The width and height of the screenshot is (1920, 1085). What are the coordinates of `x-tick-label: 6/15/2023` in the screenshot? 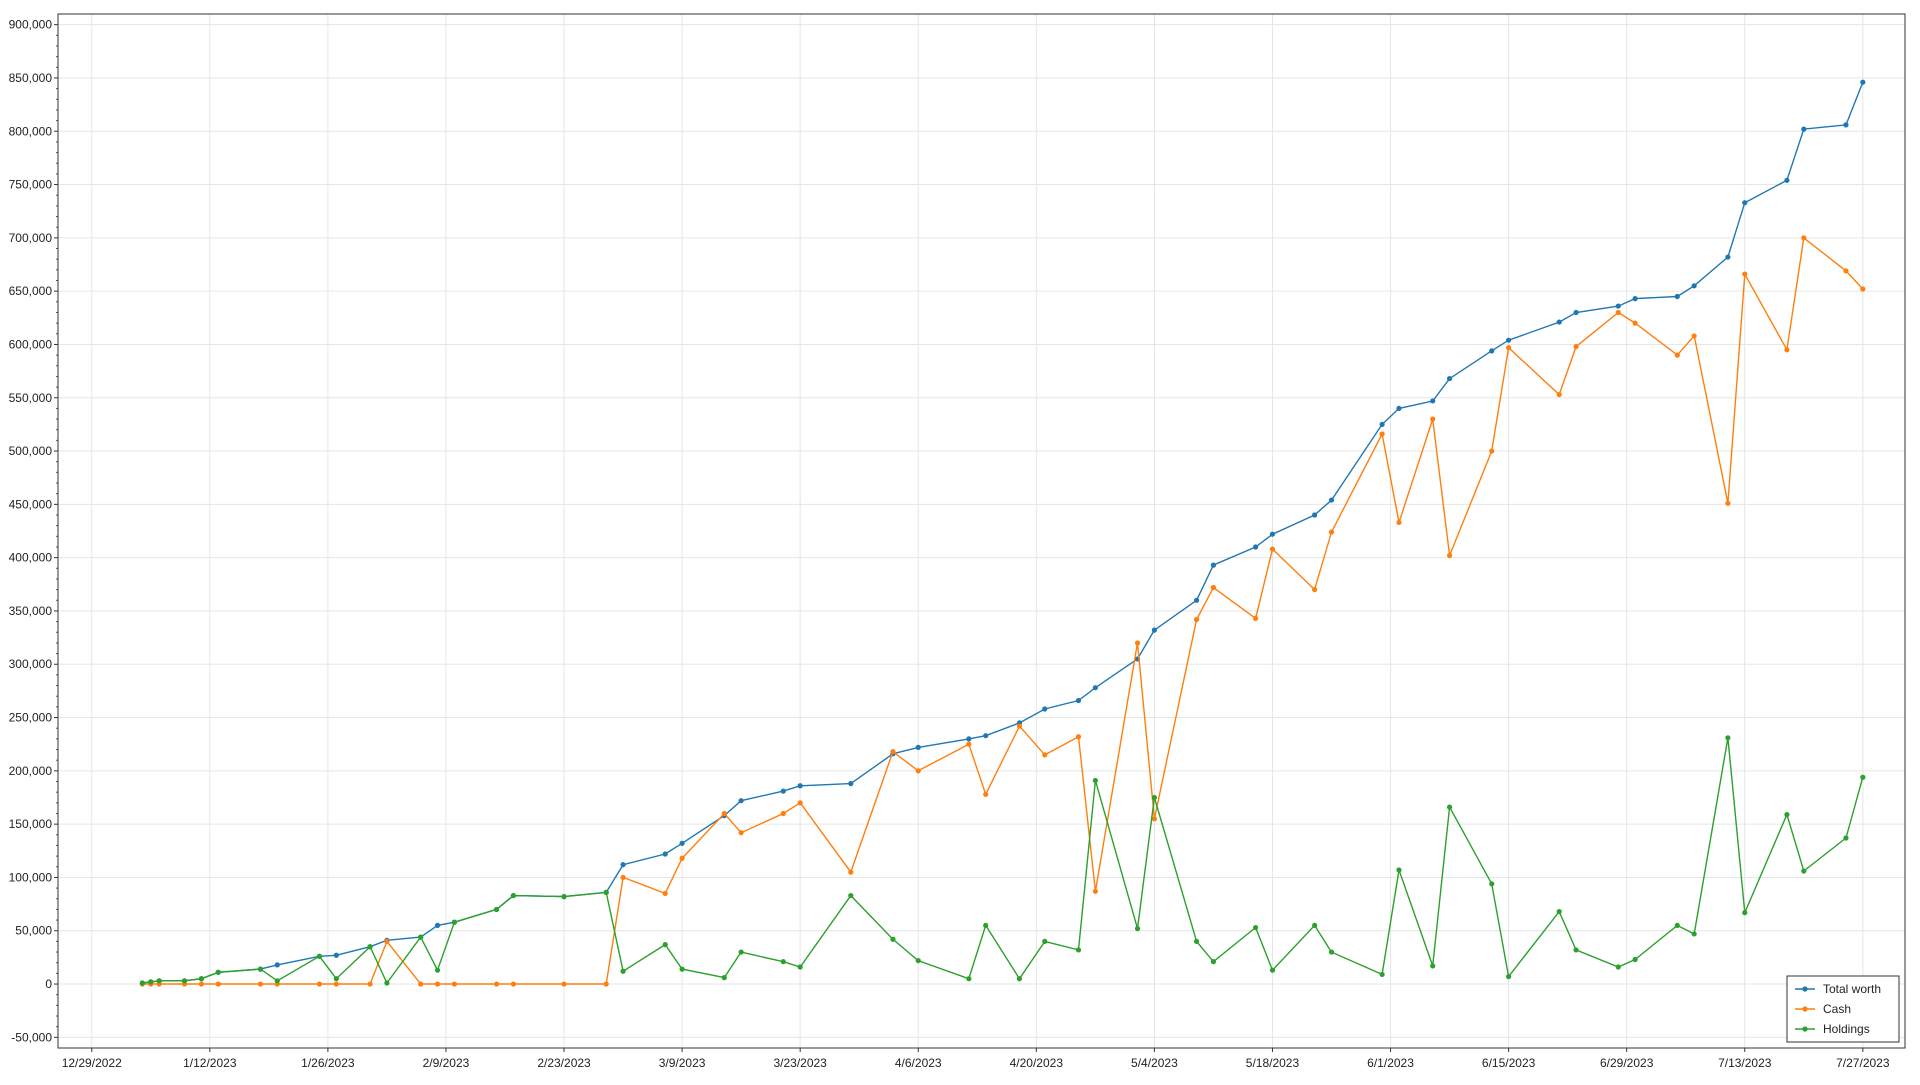 It's located at (1509, 1063).